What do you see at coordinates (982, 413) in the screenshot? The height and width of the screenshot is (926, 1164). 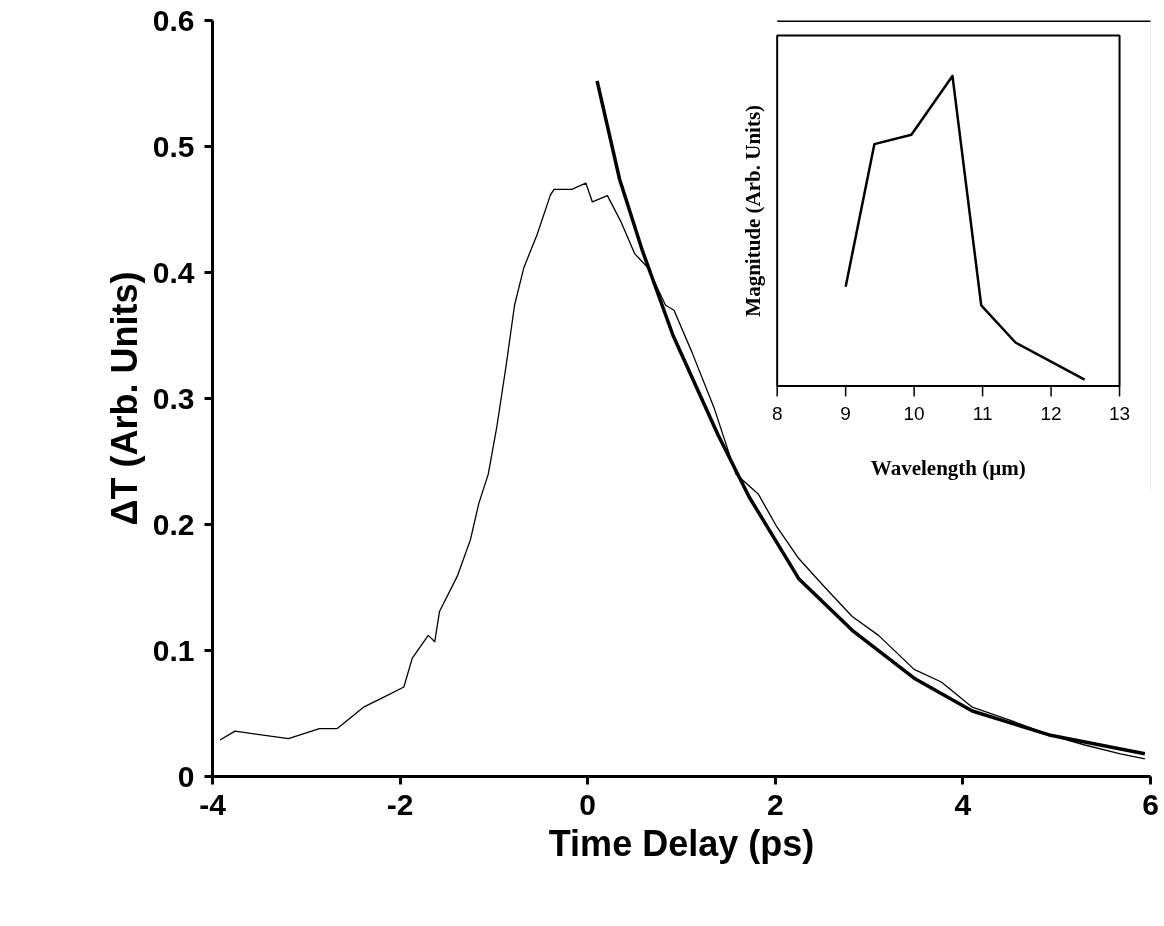 I see `x-tick-label: 11` at bounding box center [982, 413].